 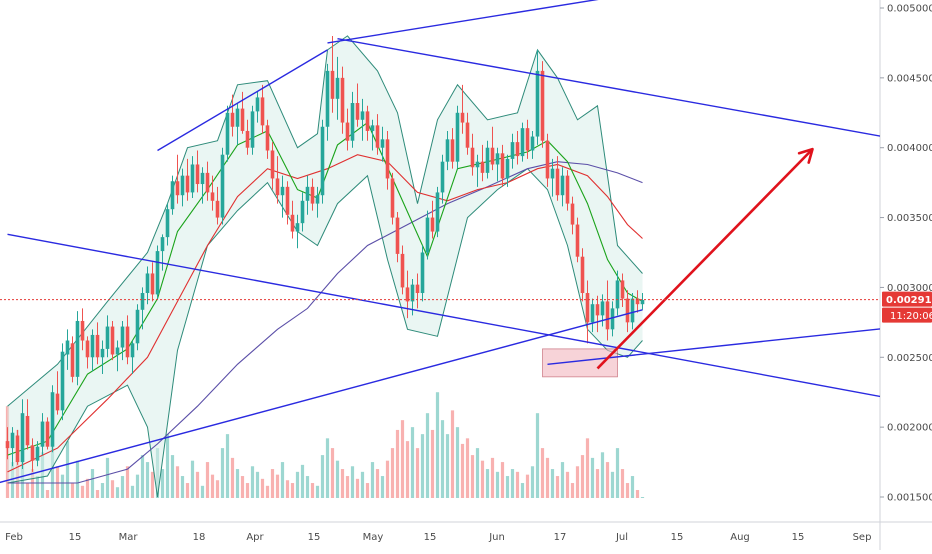 I want to click on time-tick-label: Jun, so click(x=496, y=537).